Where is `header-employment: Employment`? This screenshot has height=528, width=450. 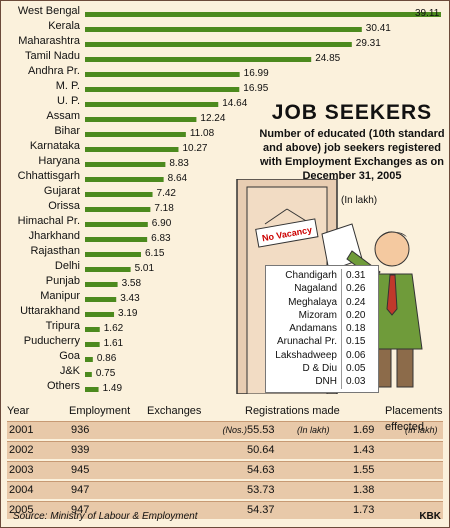
header-employment: Employment is located at coordinates (100, 411).